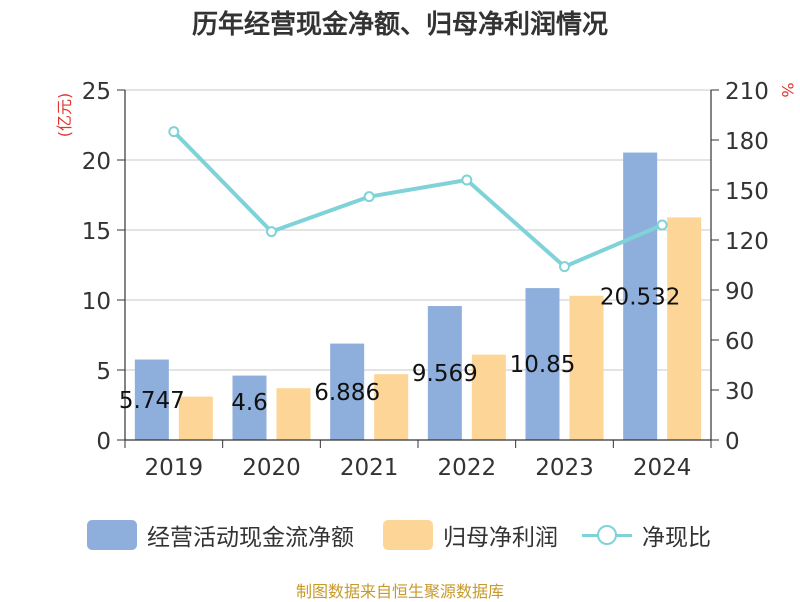 This screenshot has width=800, height=602. What do you see at coordinates (249, 403) in the screenshot?
I see `data-label-cashflow: 4.6` at bounding box center [249, 403].